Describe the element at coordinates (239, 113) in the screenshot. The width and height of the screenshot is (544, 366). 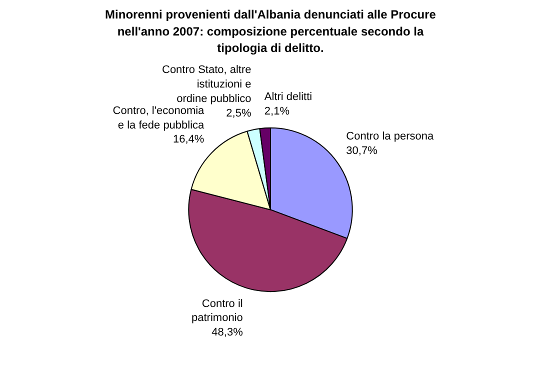
I see `data-label: 2,5%` at that location.